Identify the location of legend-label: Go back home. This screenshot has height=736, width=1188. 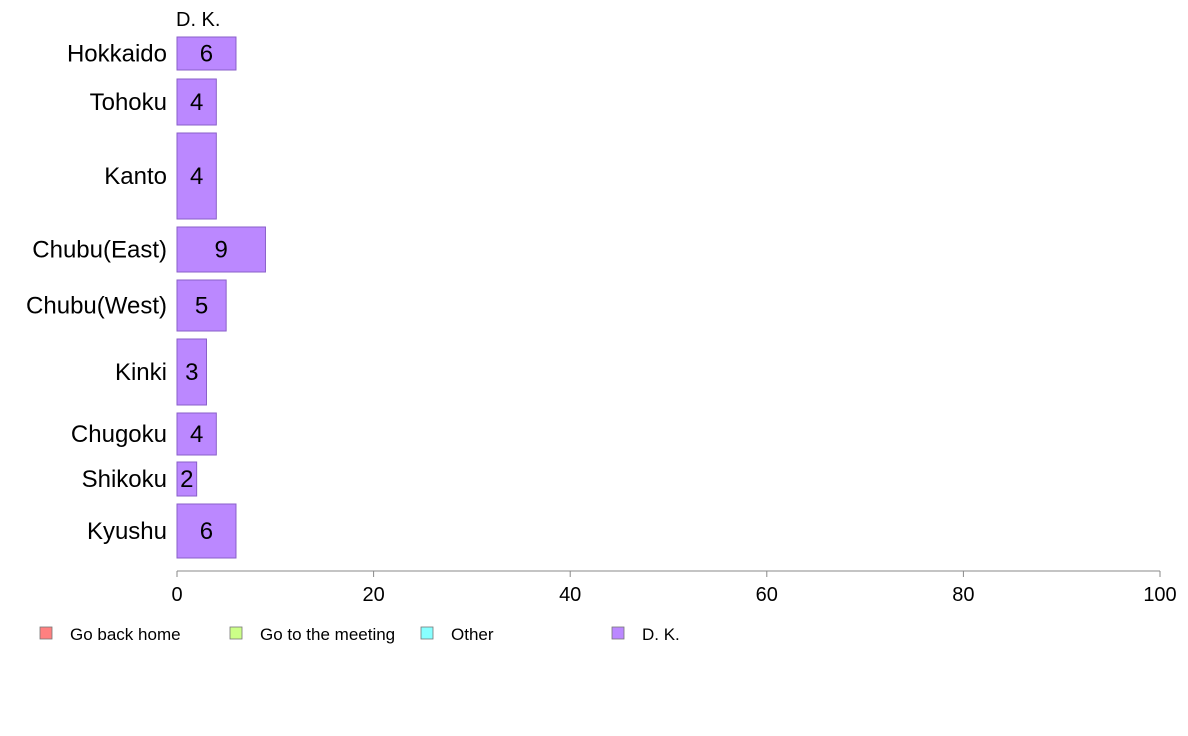
(125, 634).